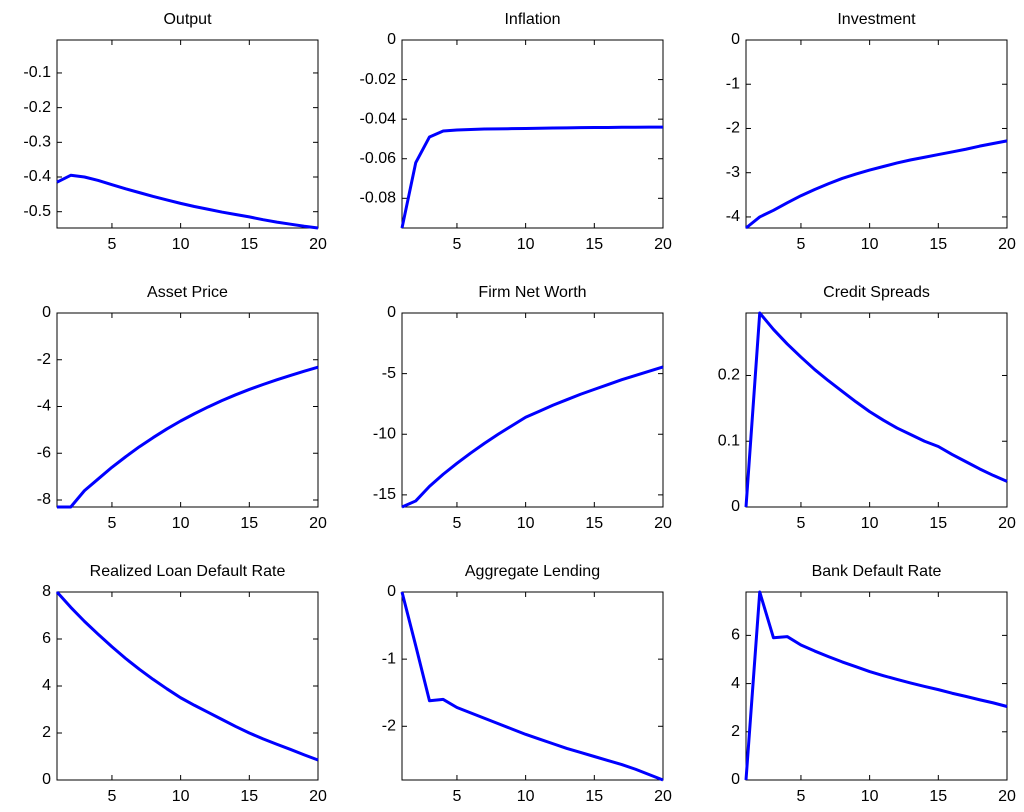 The height and width of the screenshot is (812, 1024). I want to click on subplot: Bank Default Rate 5 10 15 20 0 2 4 6, so click(873, 684).